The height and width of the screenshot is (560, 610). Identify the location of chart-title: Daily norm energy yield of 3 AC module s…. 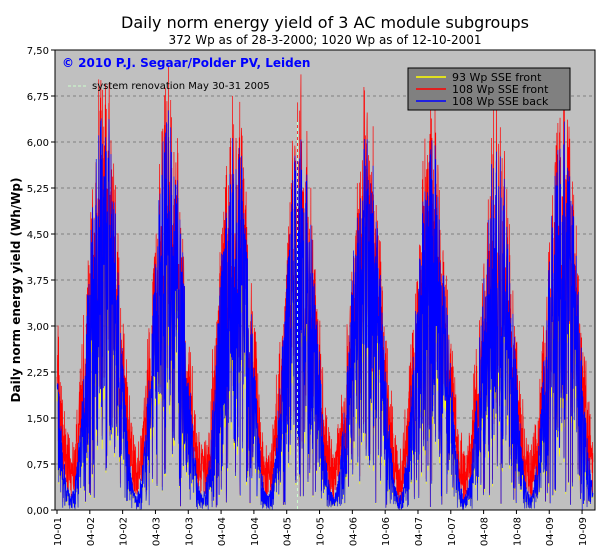
(325, 22).